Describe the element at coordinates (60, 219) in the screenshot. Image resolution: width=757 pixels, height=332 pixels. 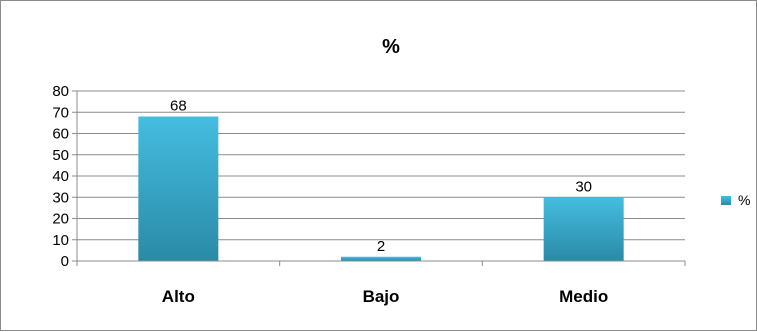
I see `y-tick-label: 20` at that location.